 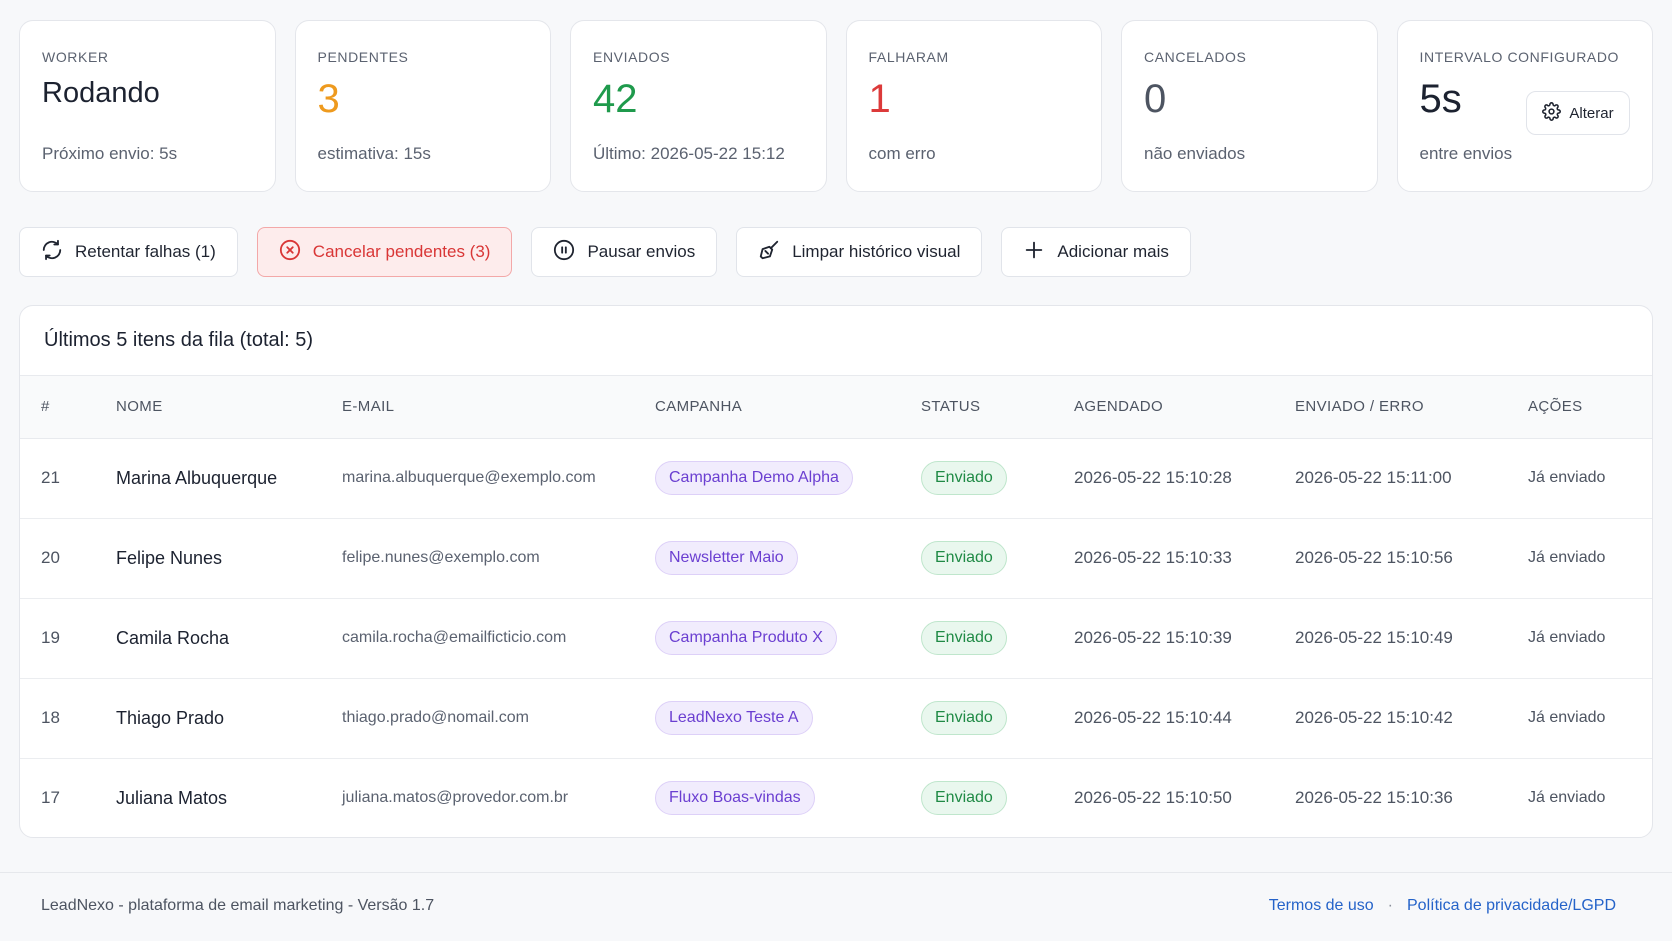 I want to click on row-email: marina.albuquerque@exemplo.com, so click(x=469, y=477).